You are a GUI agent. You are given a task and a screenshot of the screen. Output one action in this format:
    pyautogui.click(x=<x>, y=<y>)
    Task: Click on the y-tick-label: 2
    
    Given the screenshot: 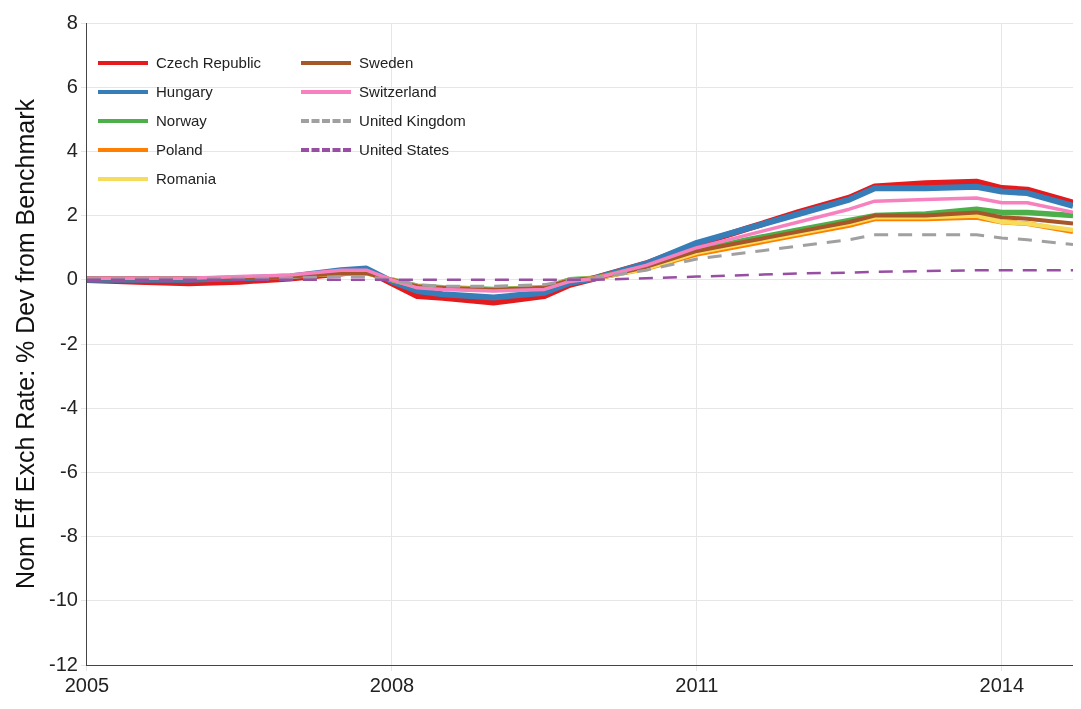 What is the action you would take?
    pyautogui.click(x=72, y=214)
    